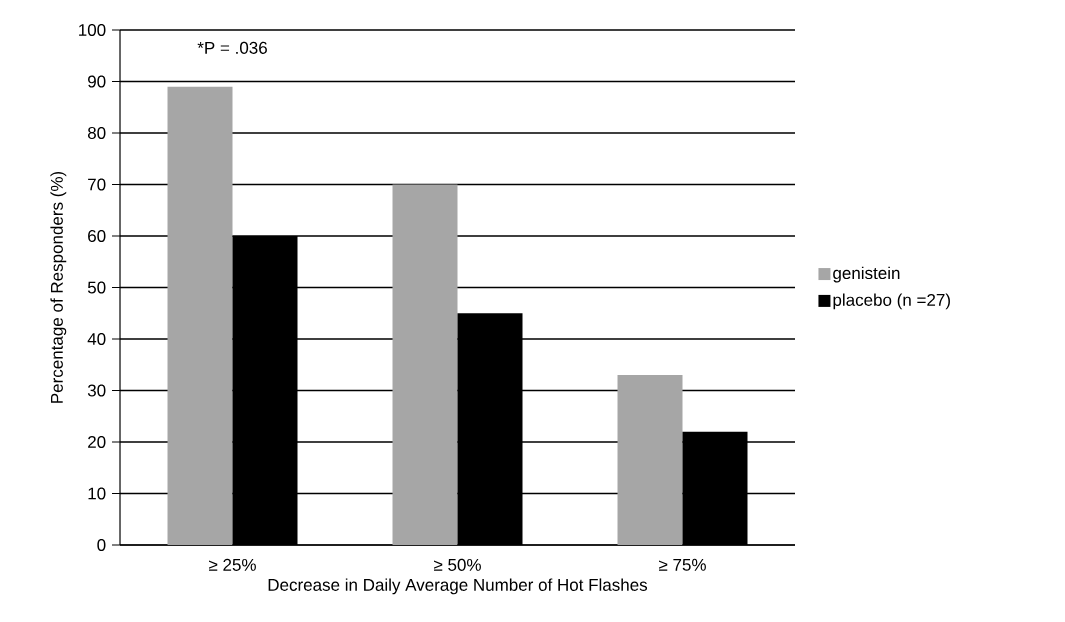 The width and height of the screenshot is (1065, 622). What do you see at coordinates (96, 287) in the screenshot?
I see `y-tick-label: 50` at bounding box center [96, 287].